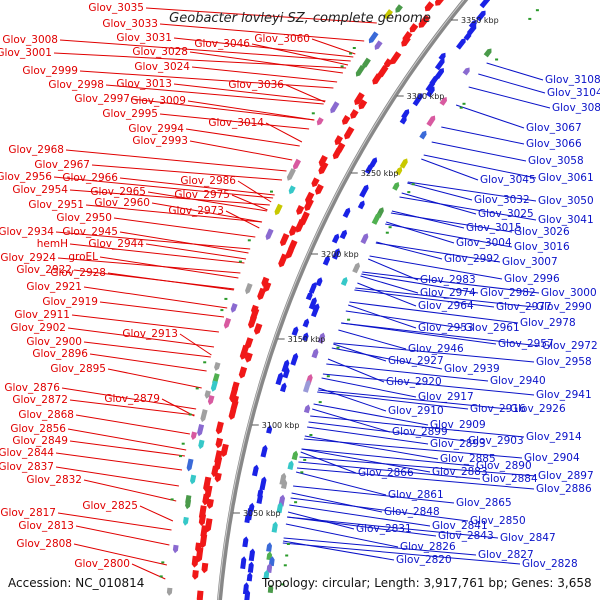 This screenshot has height=600, width=600. Describe the element at coordinates (122, 203) in the screenshot. I see `left-gene-label: Glov_2960` at that location.